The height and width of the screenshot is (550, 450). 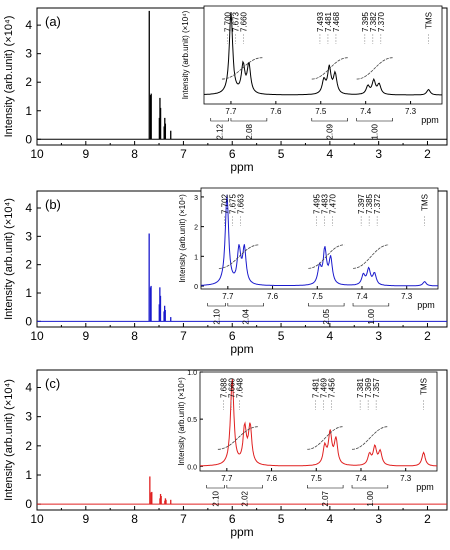 I want to click on peak-label: 7.493, so click(x=320, y=21).